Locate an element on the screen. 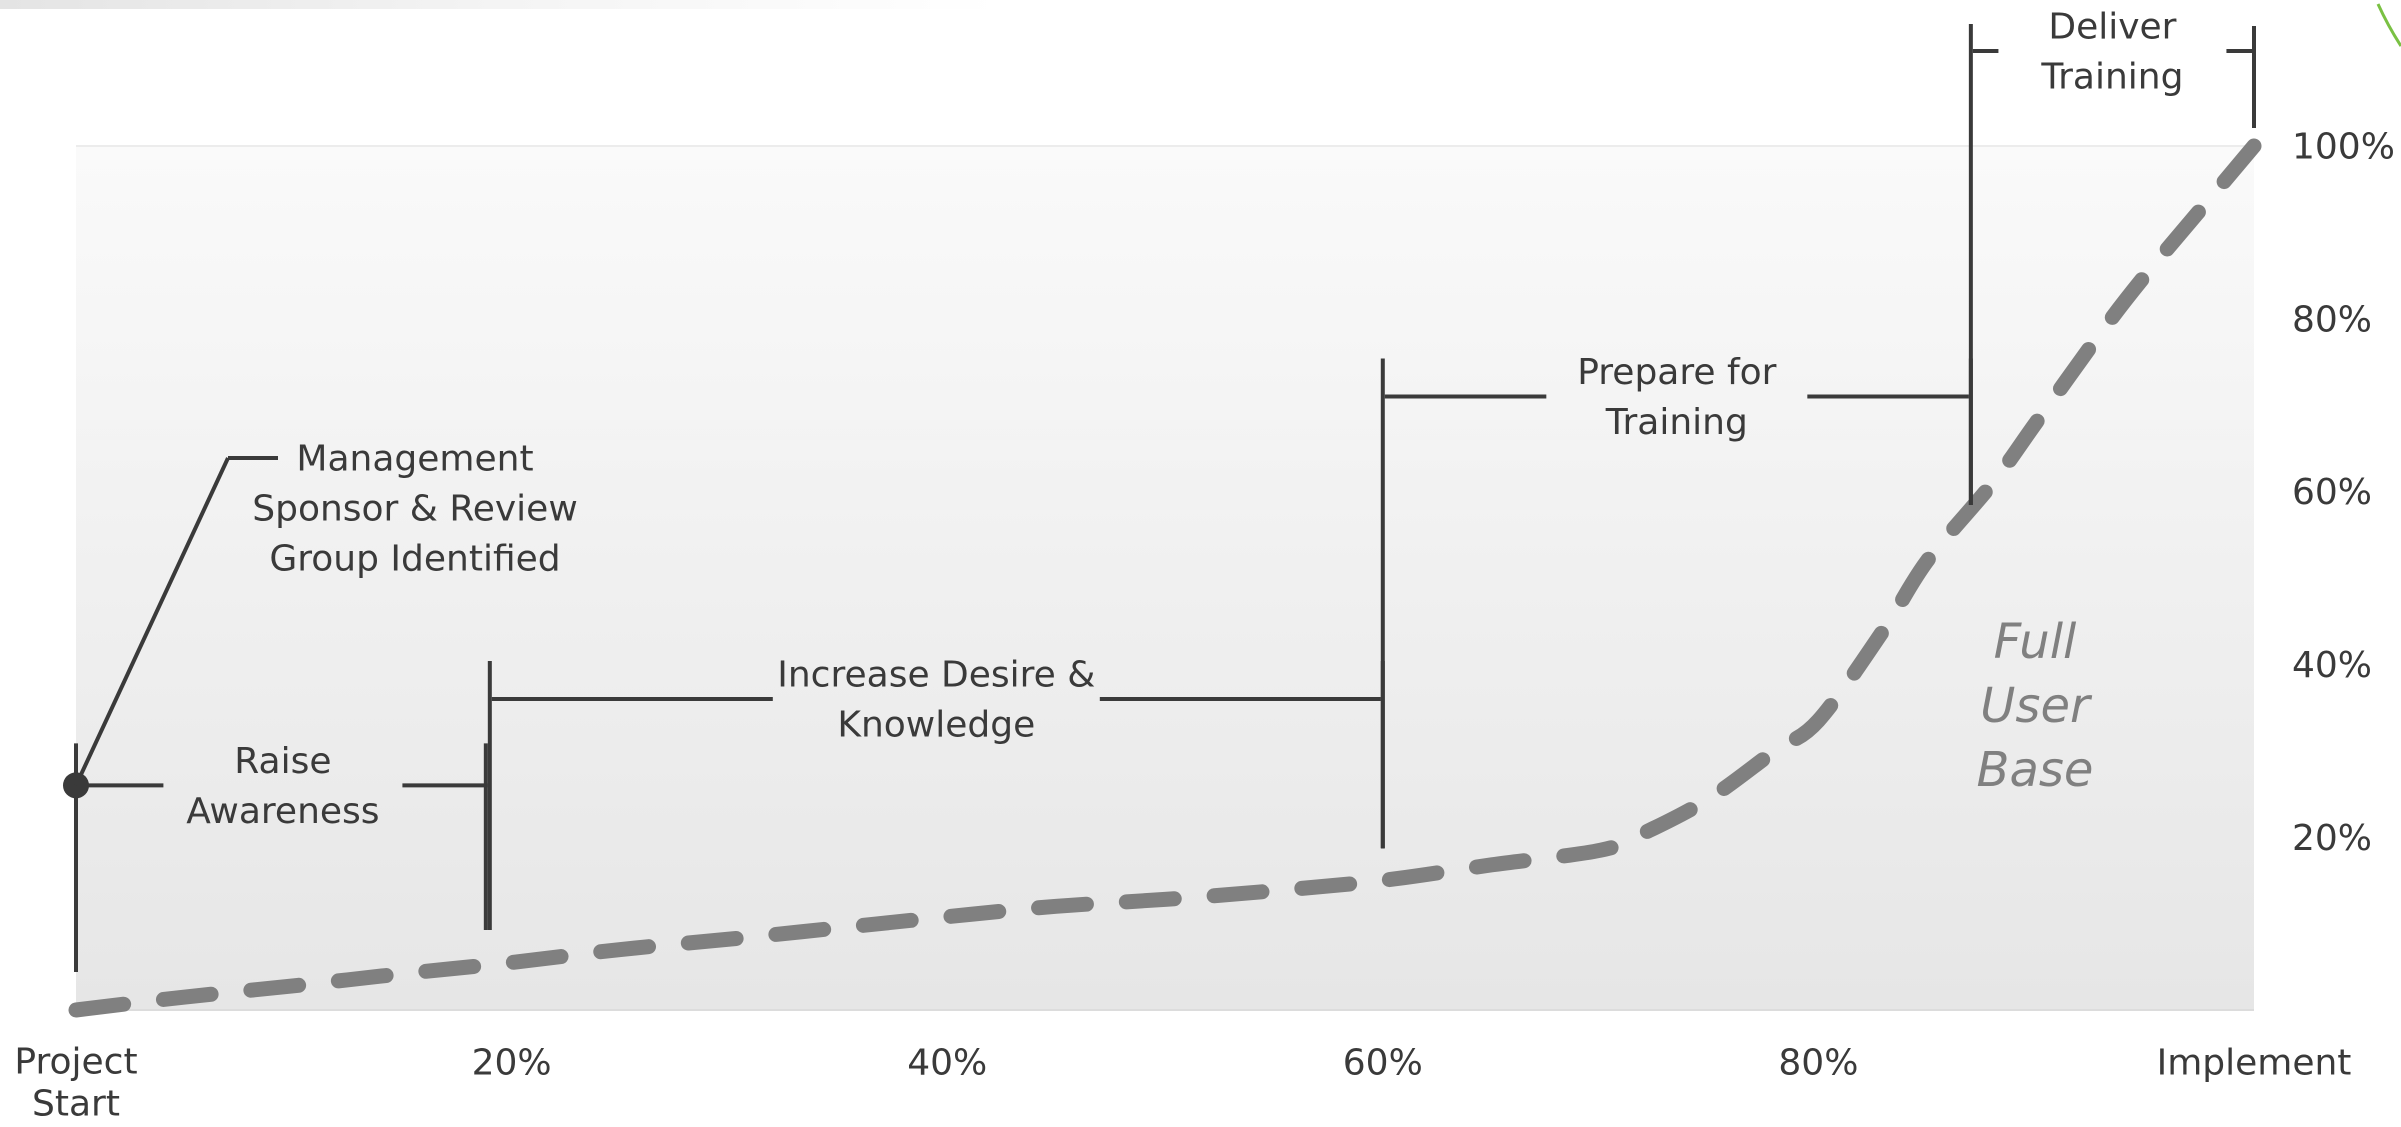 The width and height of the screenshot is (2401, 1127). y-tick-label: 60% is located at coordinates (2332, 492).